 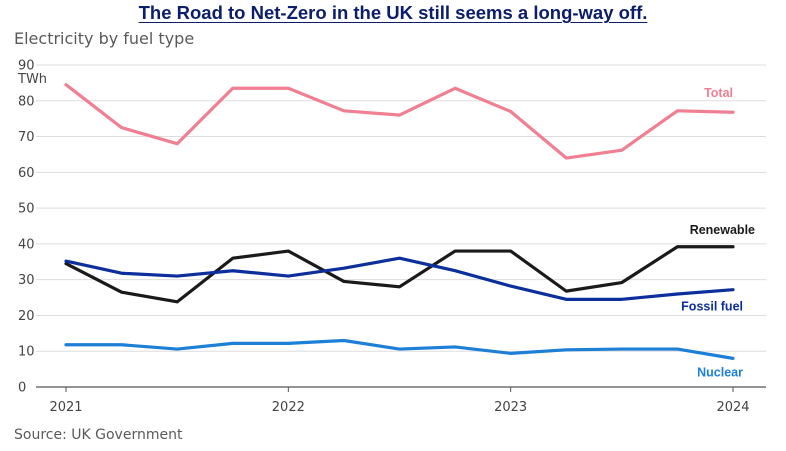 I want to click on series-label-nuclear: Nuclear, so click(x=720, y=372).